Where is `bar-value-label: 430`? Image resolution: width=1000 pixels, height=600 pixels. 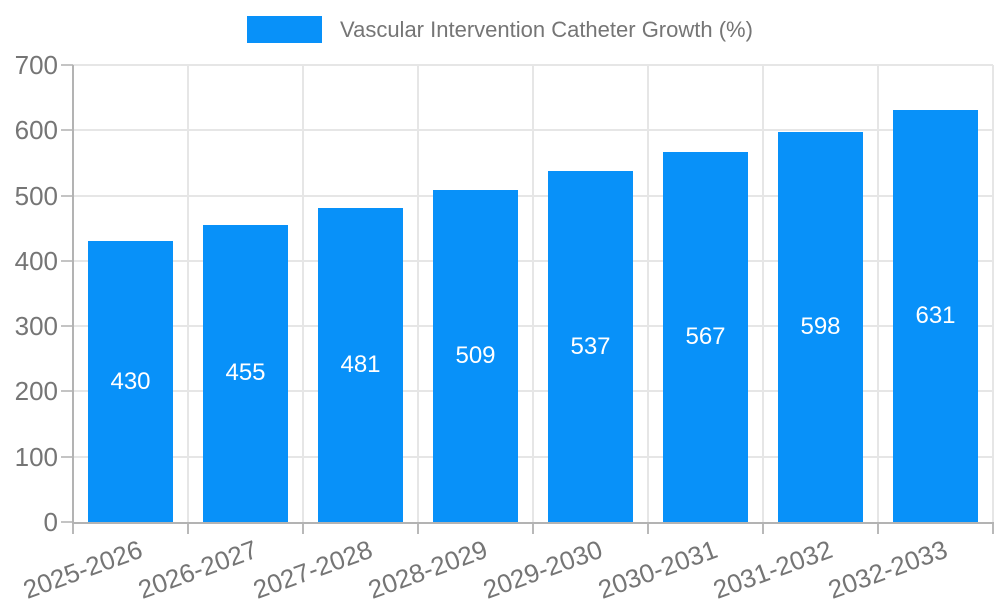
bar-value-label: 430 is located at coordinates (130, 381).